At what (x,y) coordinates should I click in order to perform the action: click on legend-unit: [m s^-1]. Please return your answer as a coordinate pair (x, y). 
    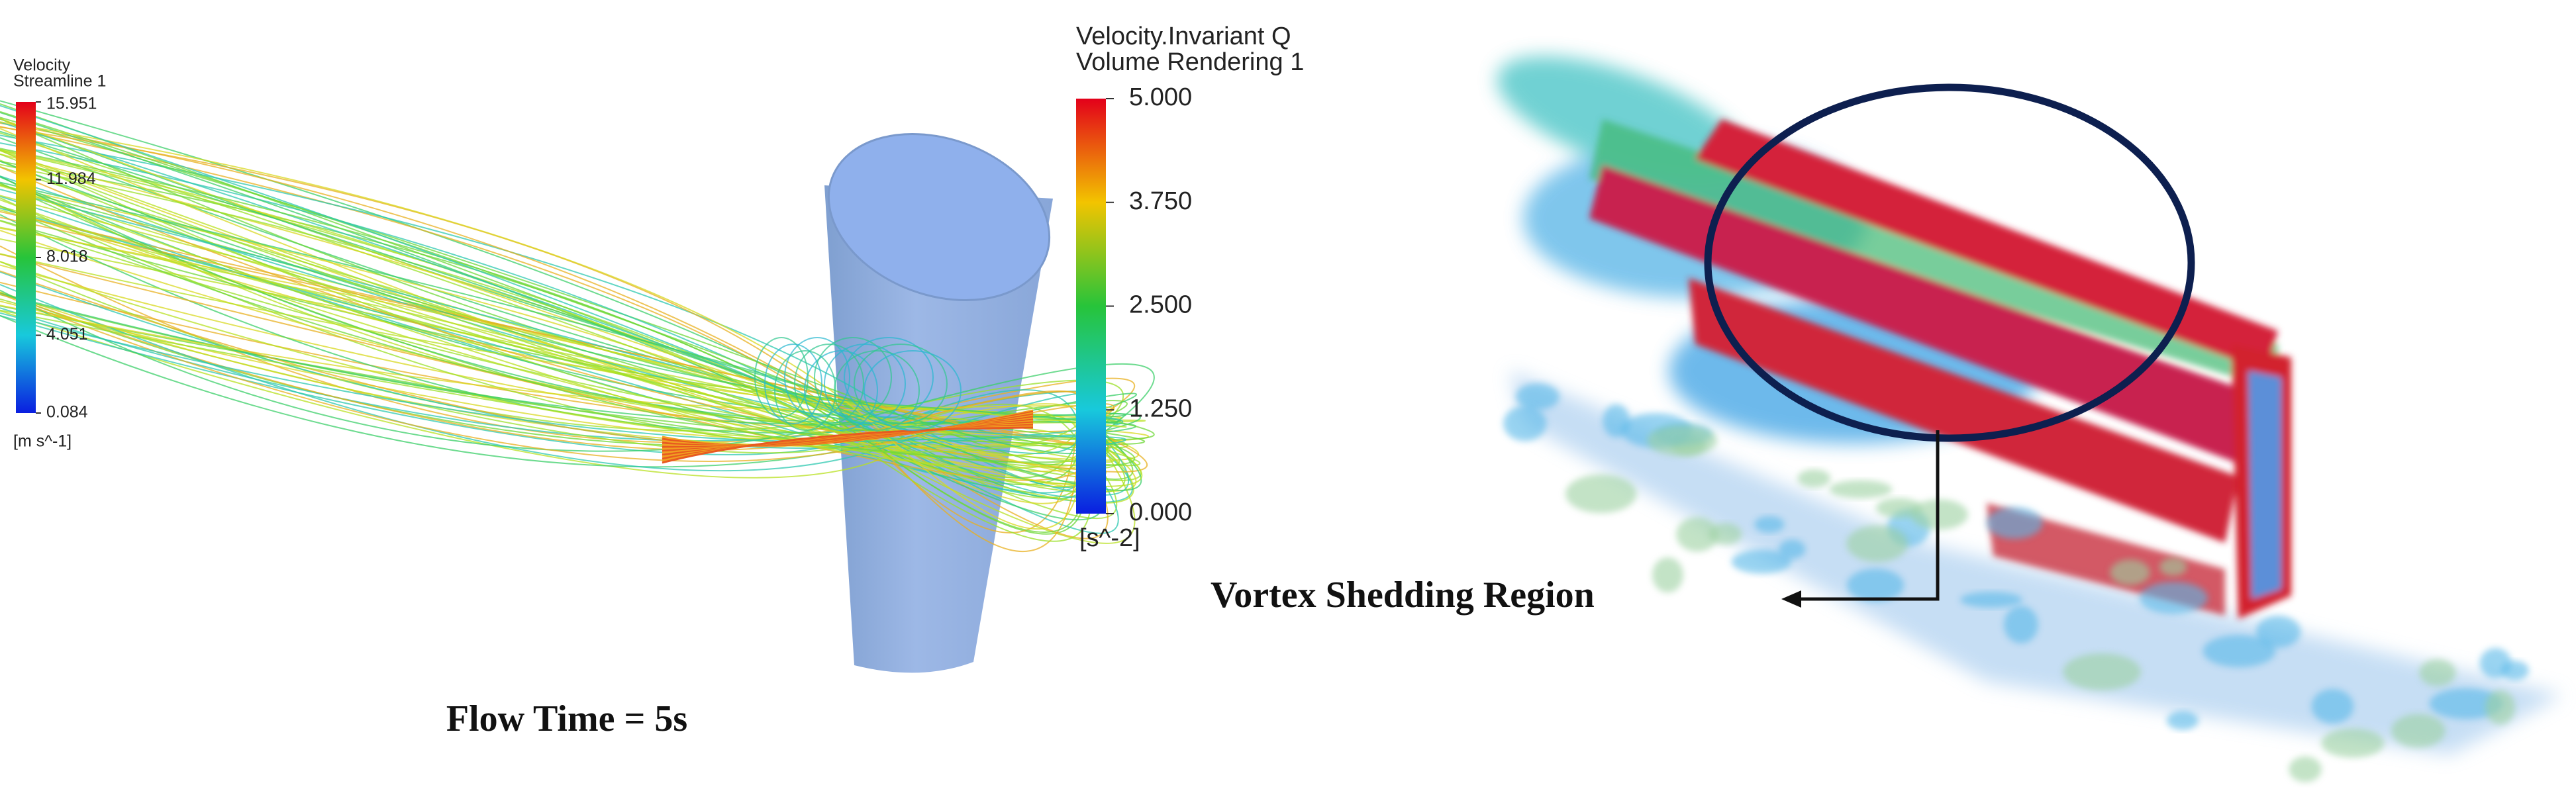
    Looking at the image, I should click on (42, 441).